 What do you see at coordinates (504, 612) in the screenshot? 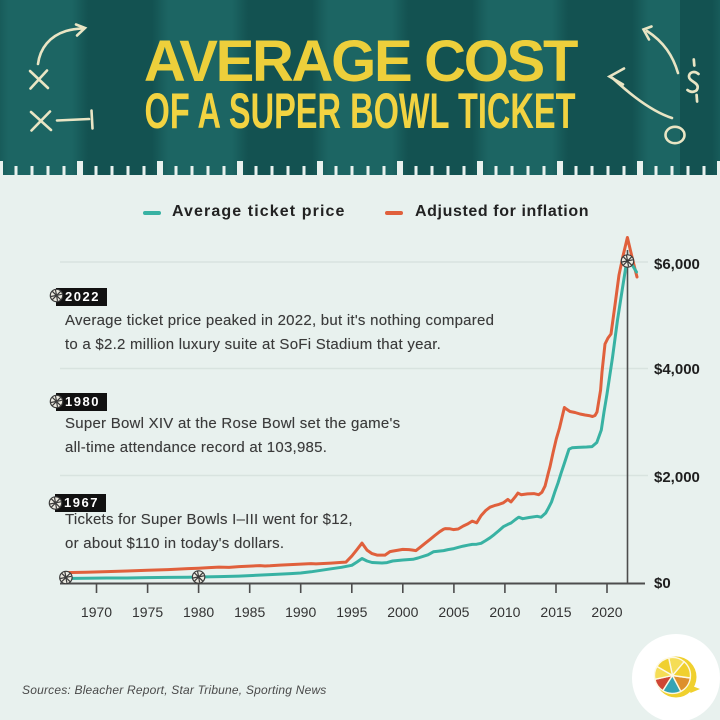
I see `svg-text: 2010` at bounding box center [504, 612].